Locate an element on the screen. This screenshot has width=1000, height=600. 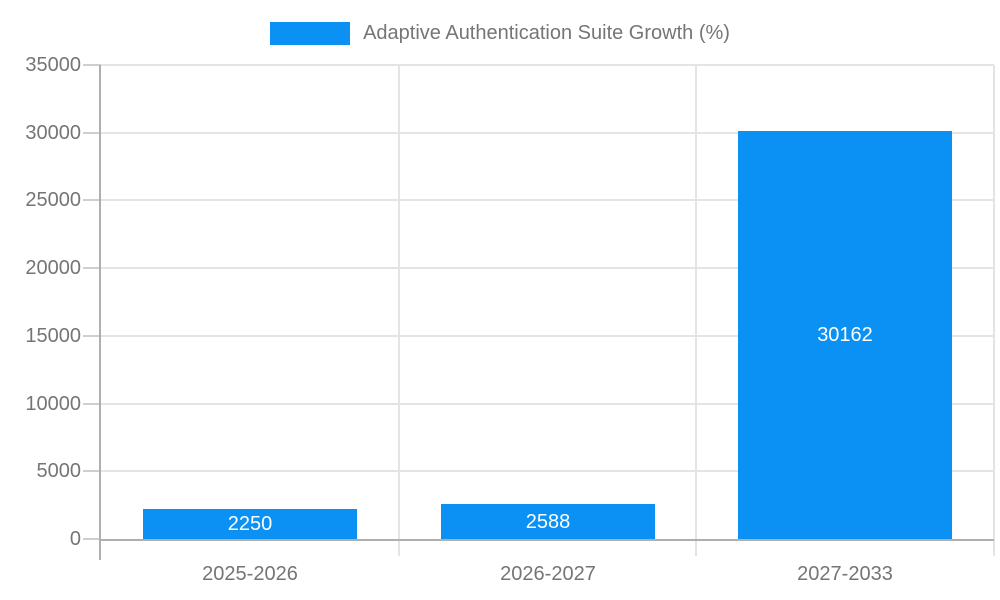
x-axis-label: 2026-2027 is located at coordinates (548, 574).